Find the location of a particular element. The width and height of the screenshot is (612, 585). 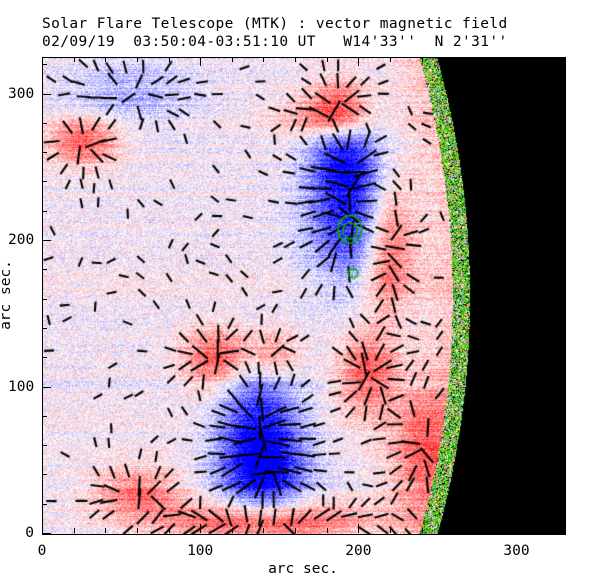

y-tick-label: 300 is located at coordinates (21, 93).